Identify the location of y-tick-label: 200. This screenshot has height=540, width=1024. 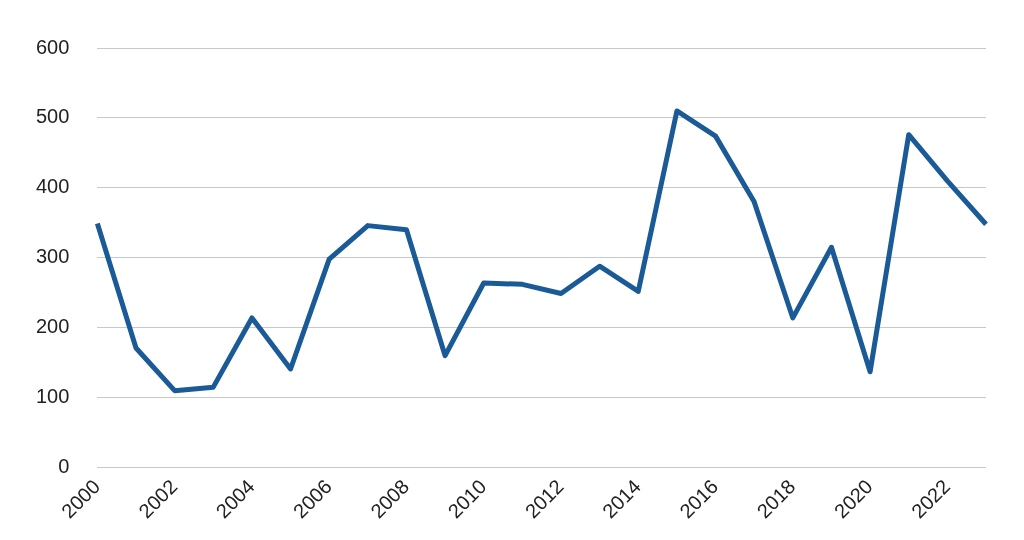
(52, 326).